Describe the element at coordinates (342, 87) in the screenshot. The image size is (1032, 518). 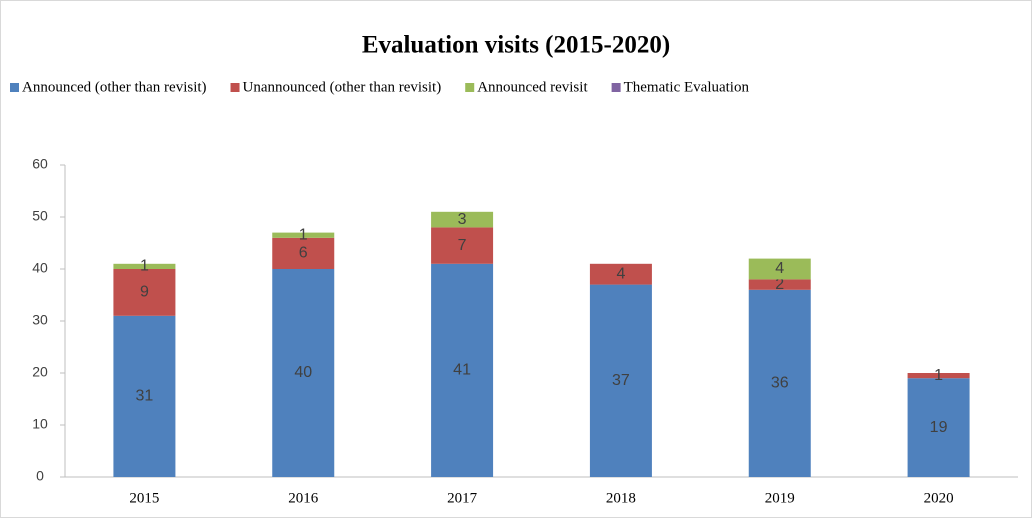
I see `legend-label: Unannounced (other than revisit)` at that location.